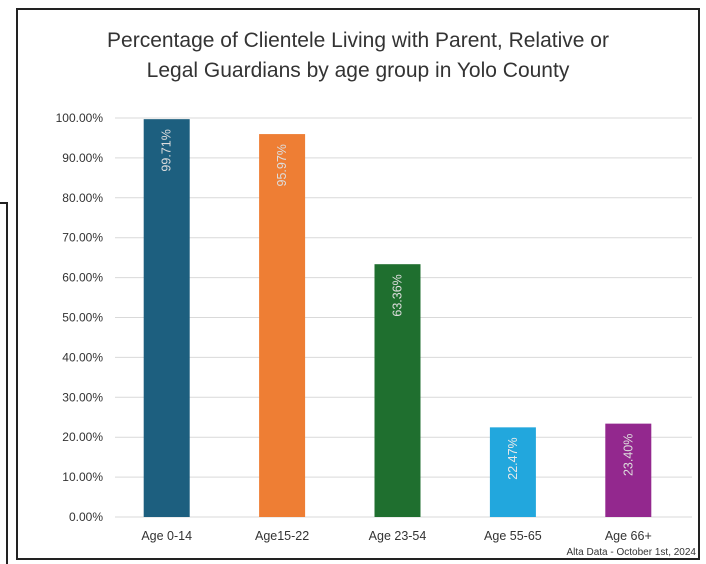  Describe the element at coordinates (513, 536) in the screenshot. I see `x-category-label: Age 55-65` at that location.